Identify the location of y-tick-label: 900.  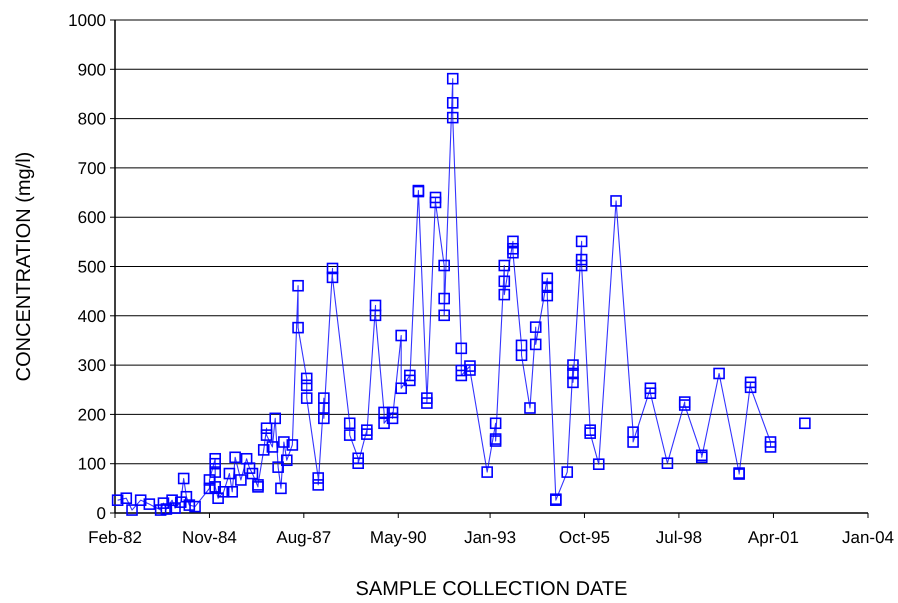
(92, 70).